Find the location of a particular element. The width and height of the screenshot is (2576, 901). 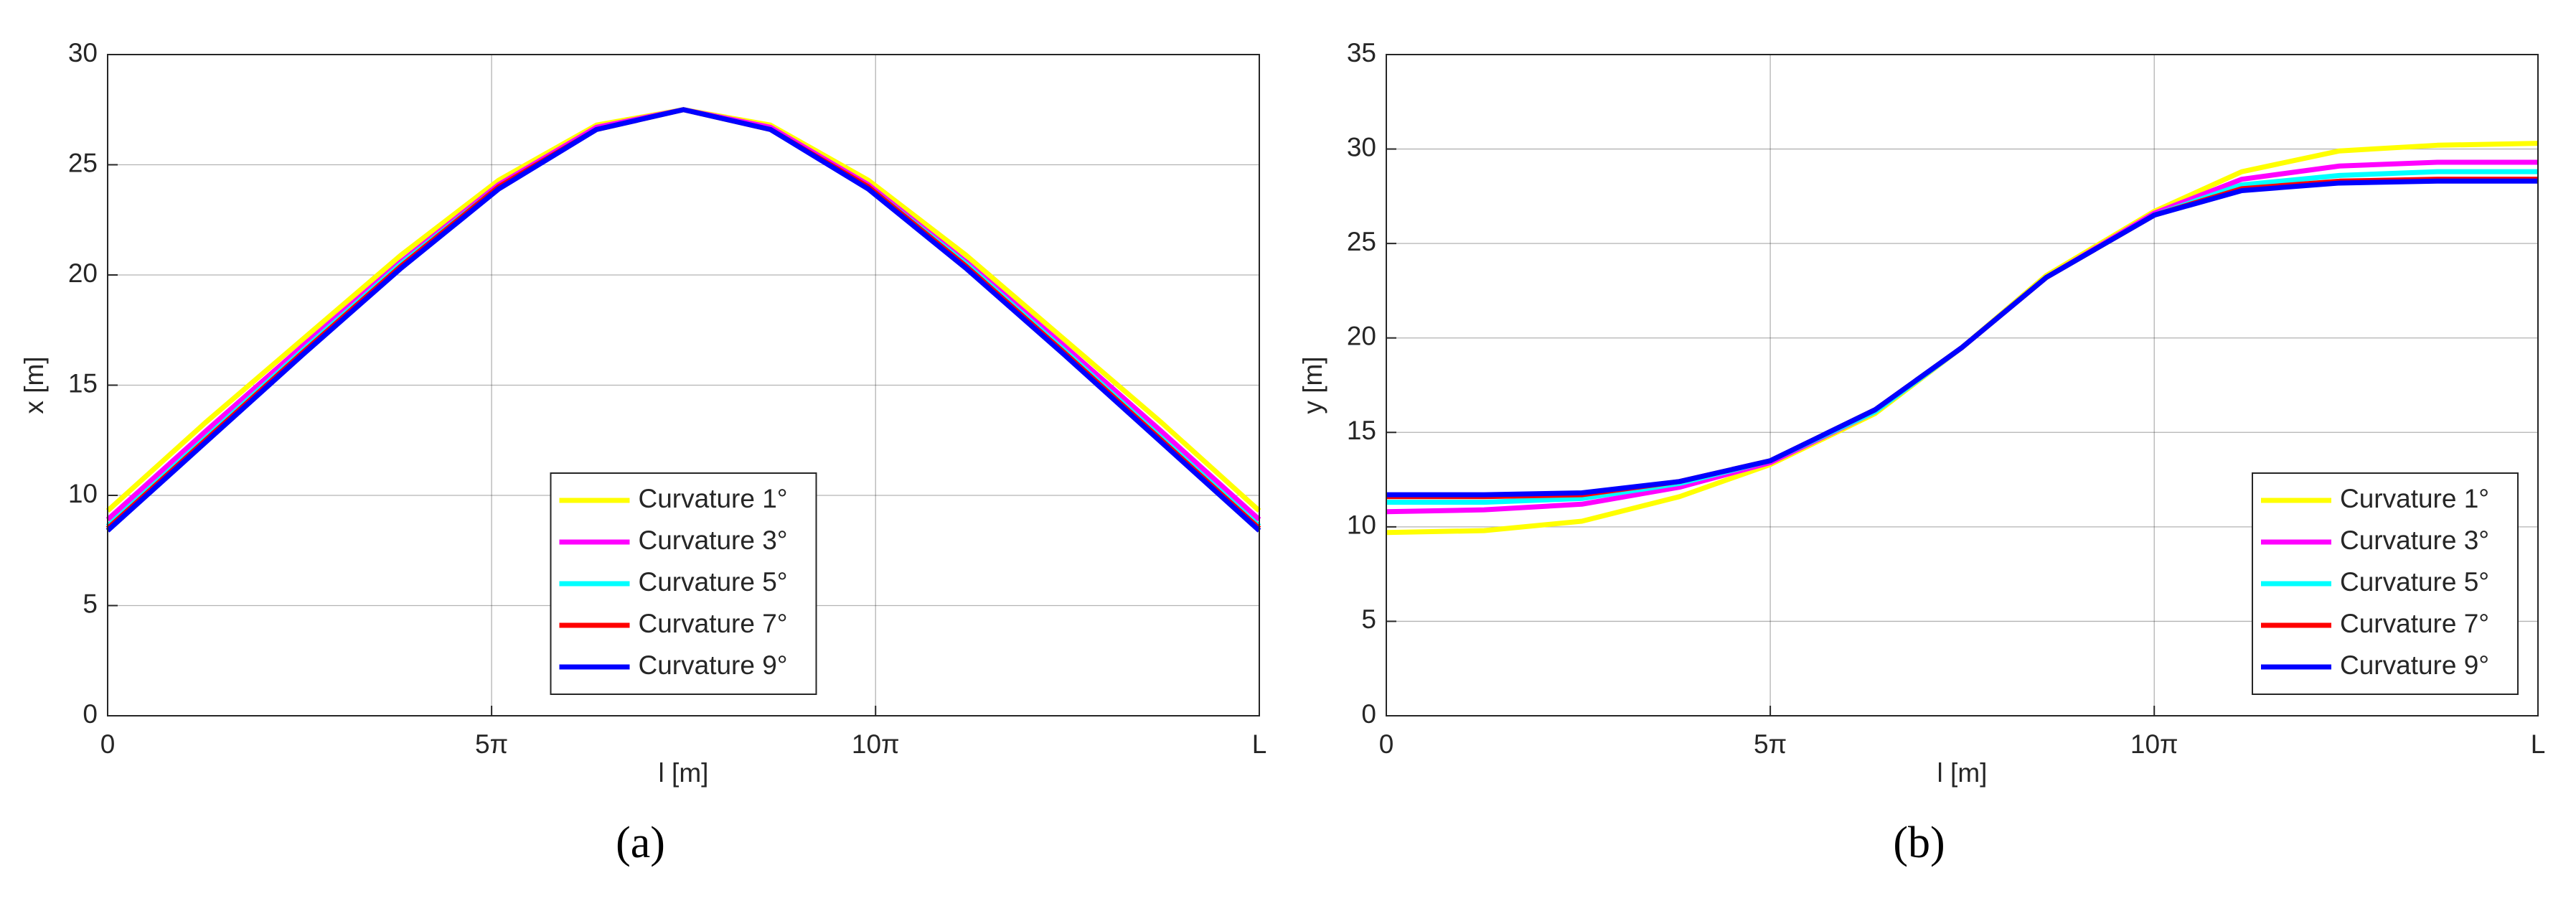

y-axis-label: y [m] is located at coordinates (1312, 385).